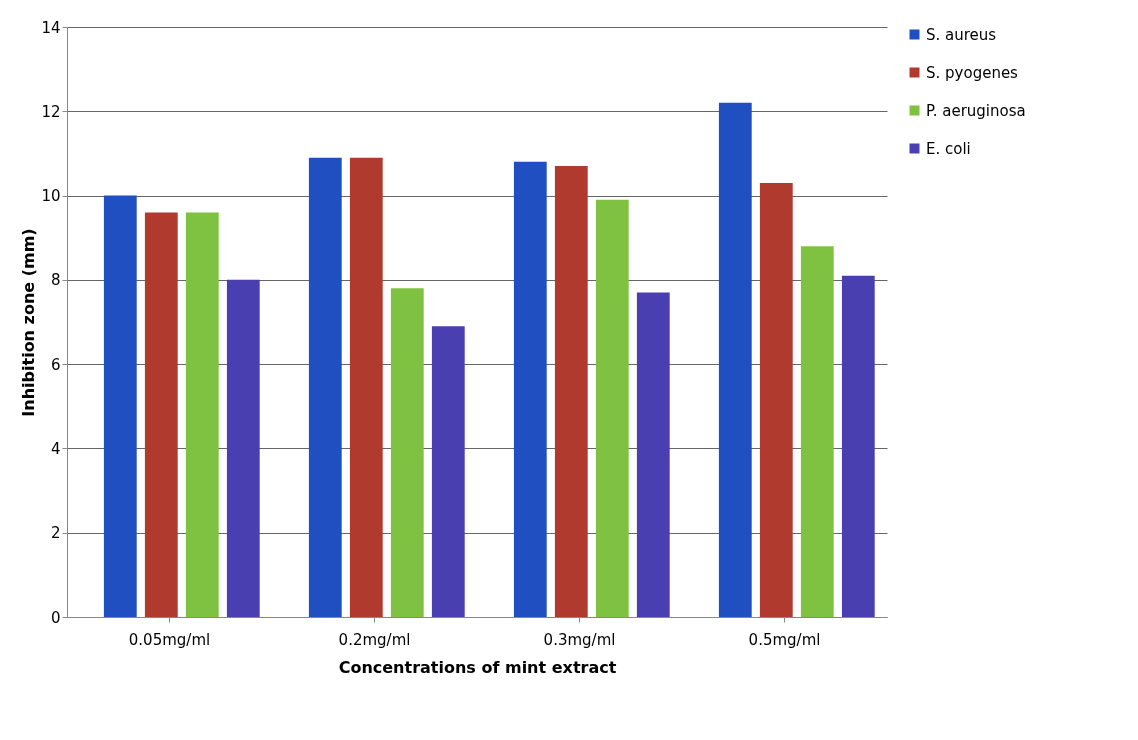  I want to click on legend-label: S. aureus, so click(961, 34).